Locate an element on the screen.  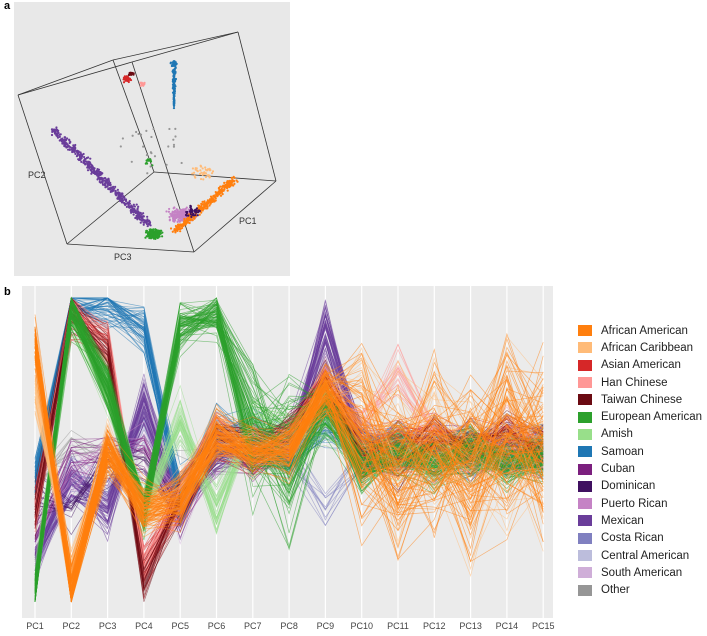
legend-label: Puerto Rican is located at coordinates (634, 503).